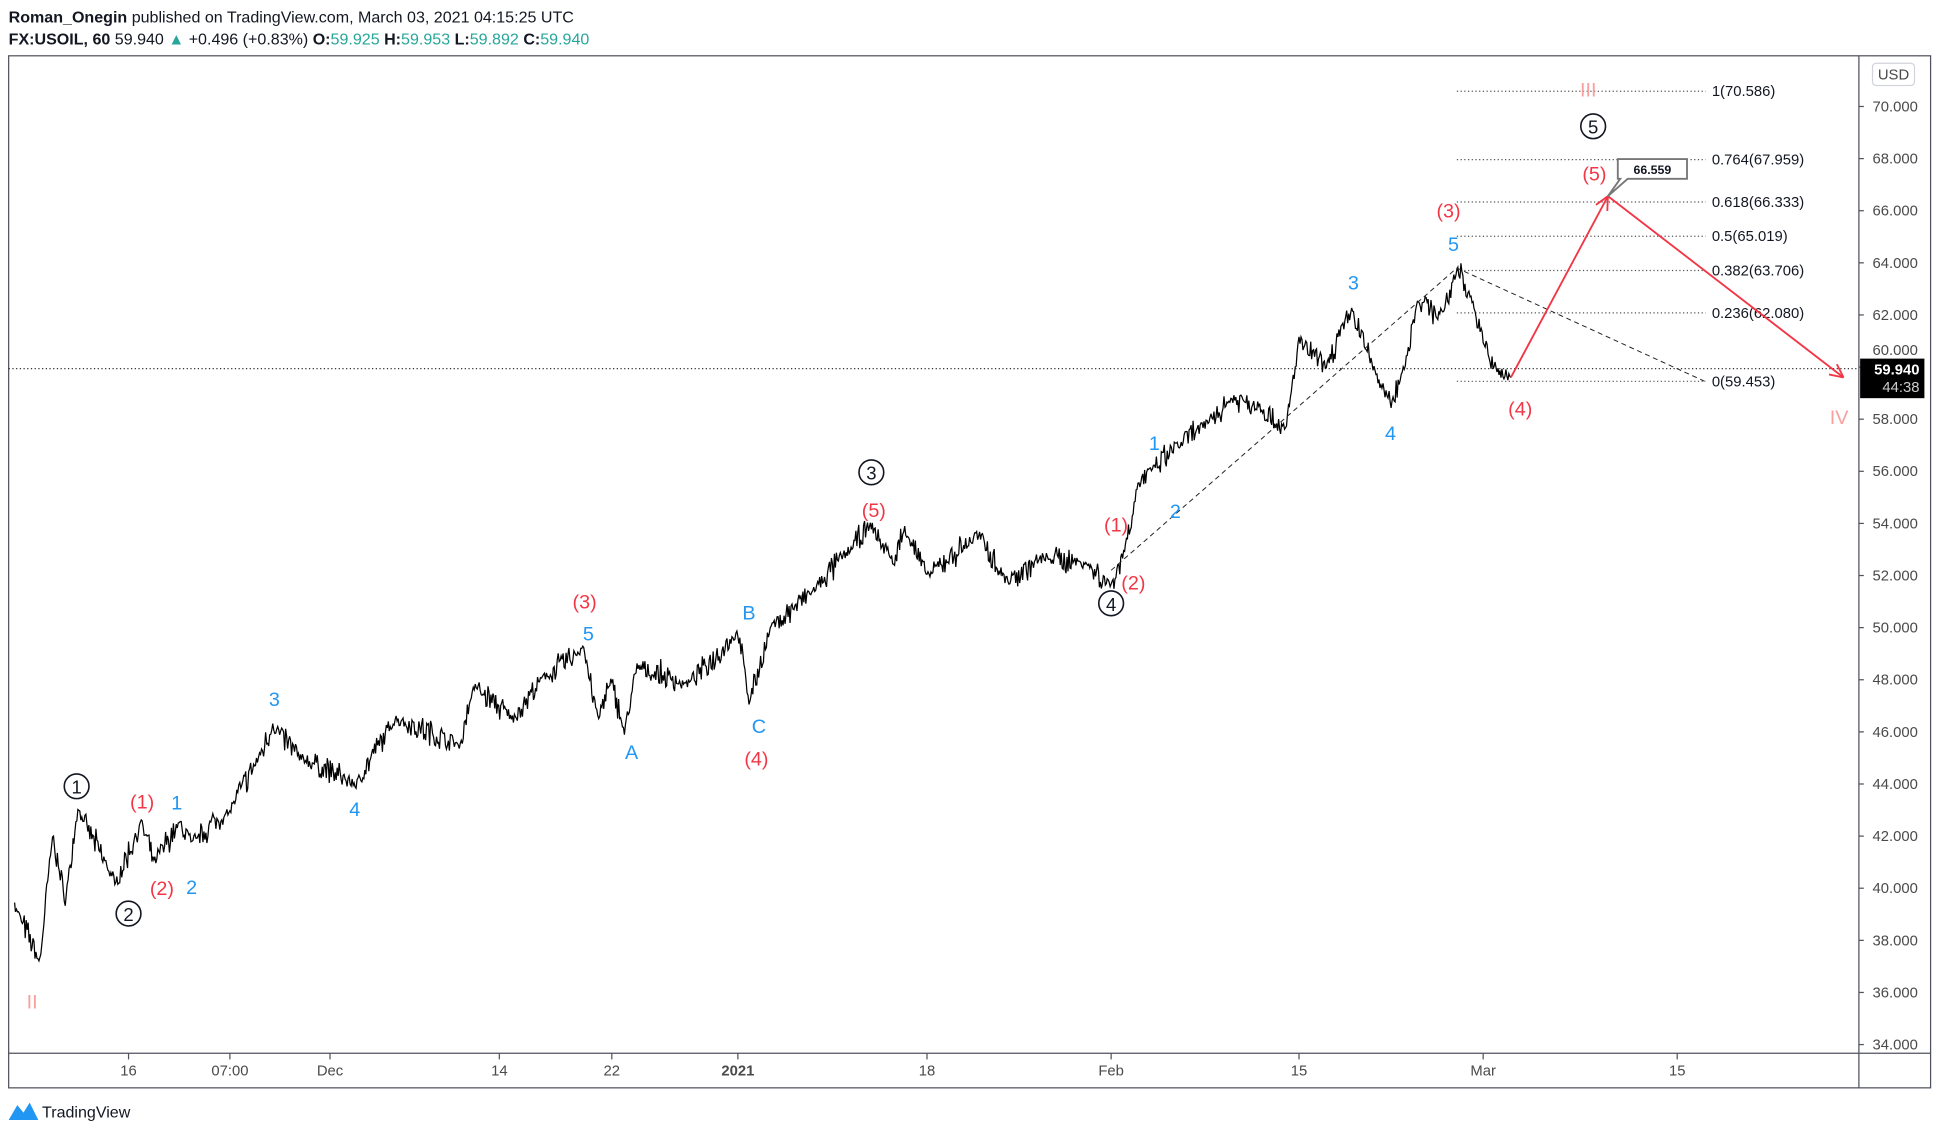  I want to click on open-label: O:, so click(322, 40).